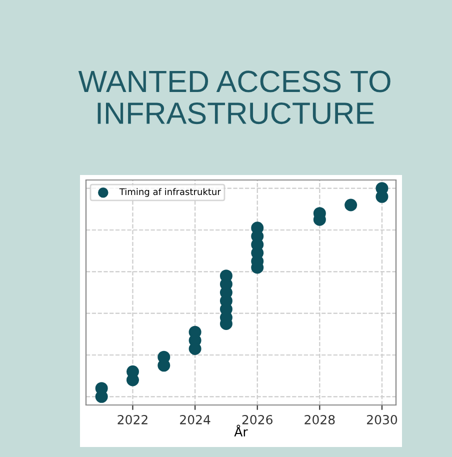 This screenshot has width=452, height=457. Describe the element at coordinates (319, 419) in the screenshot. I see `x-tick-label: 2028` at that location.